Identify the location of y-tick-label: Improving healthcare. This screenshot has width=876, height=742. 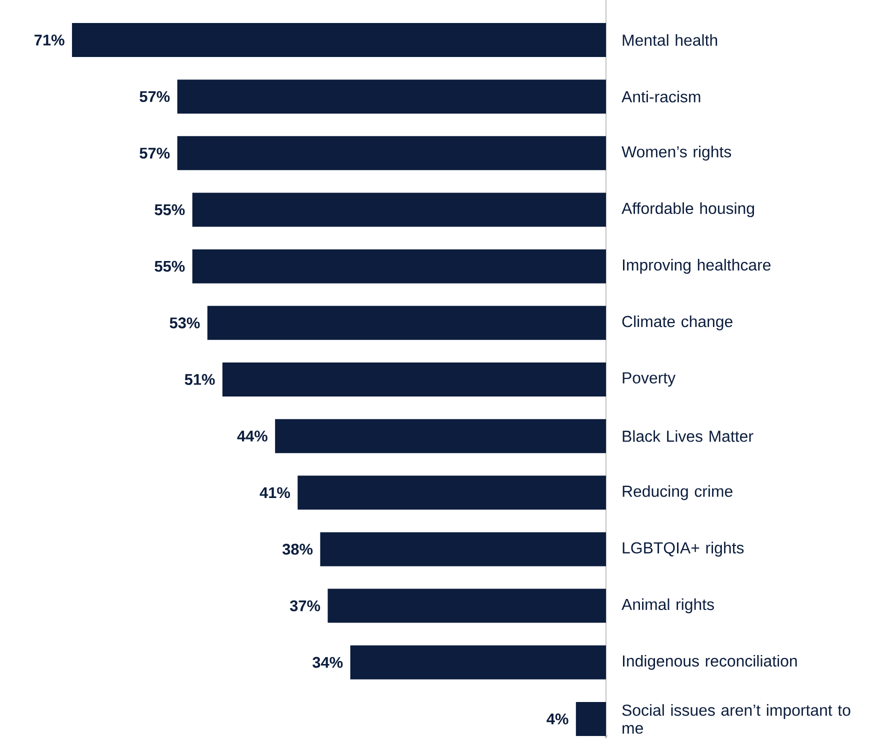
(696, 266).